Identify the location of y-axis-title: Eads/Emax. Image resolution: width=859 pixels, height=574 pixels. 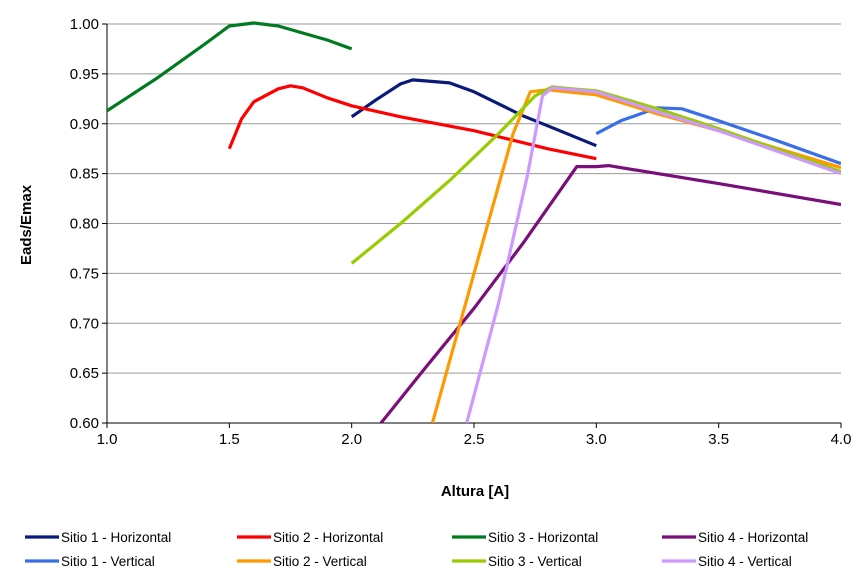
(26, 224).